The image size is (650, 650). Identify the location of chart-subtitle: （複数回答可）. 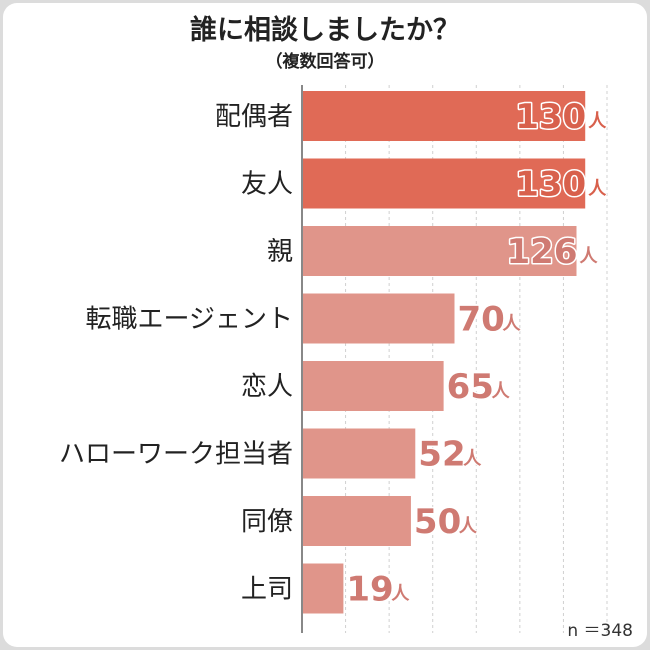
(325, 61).